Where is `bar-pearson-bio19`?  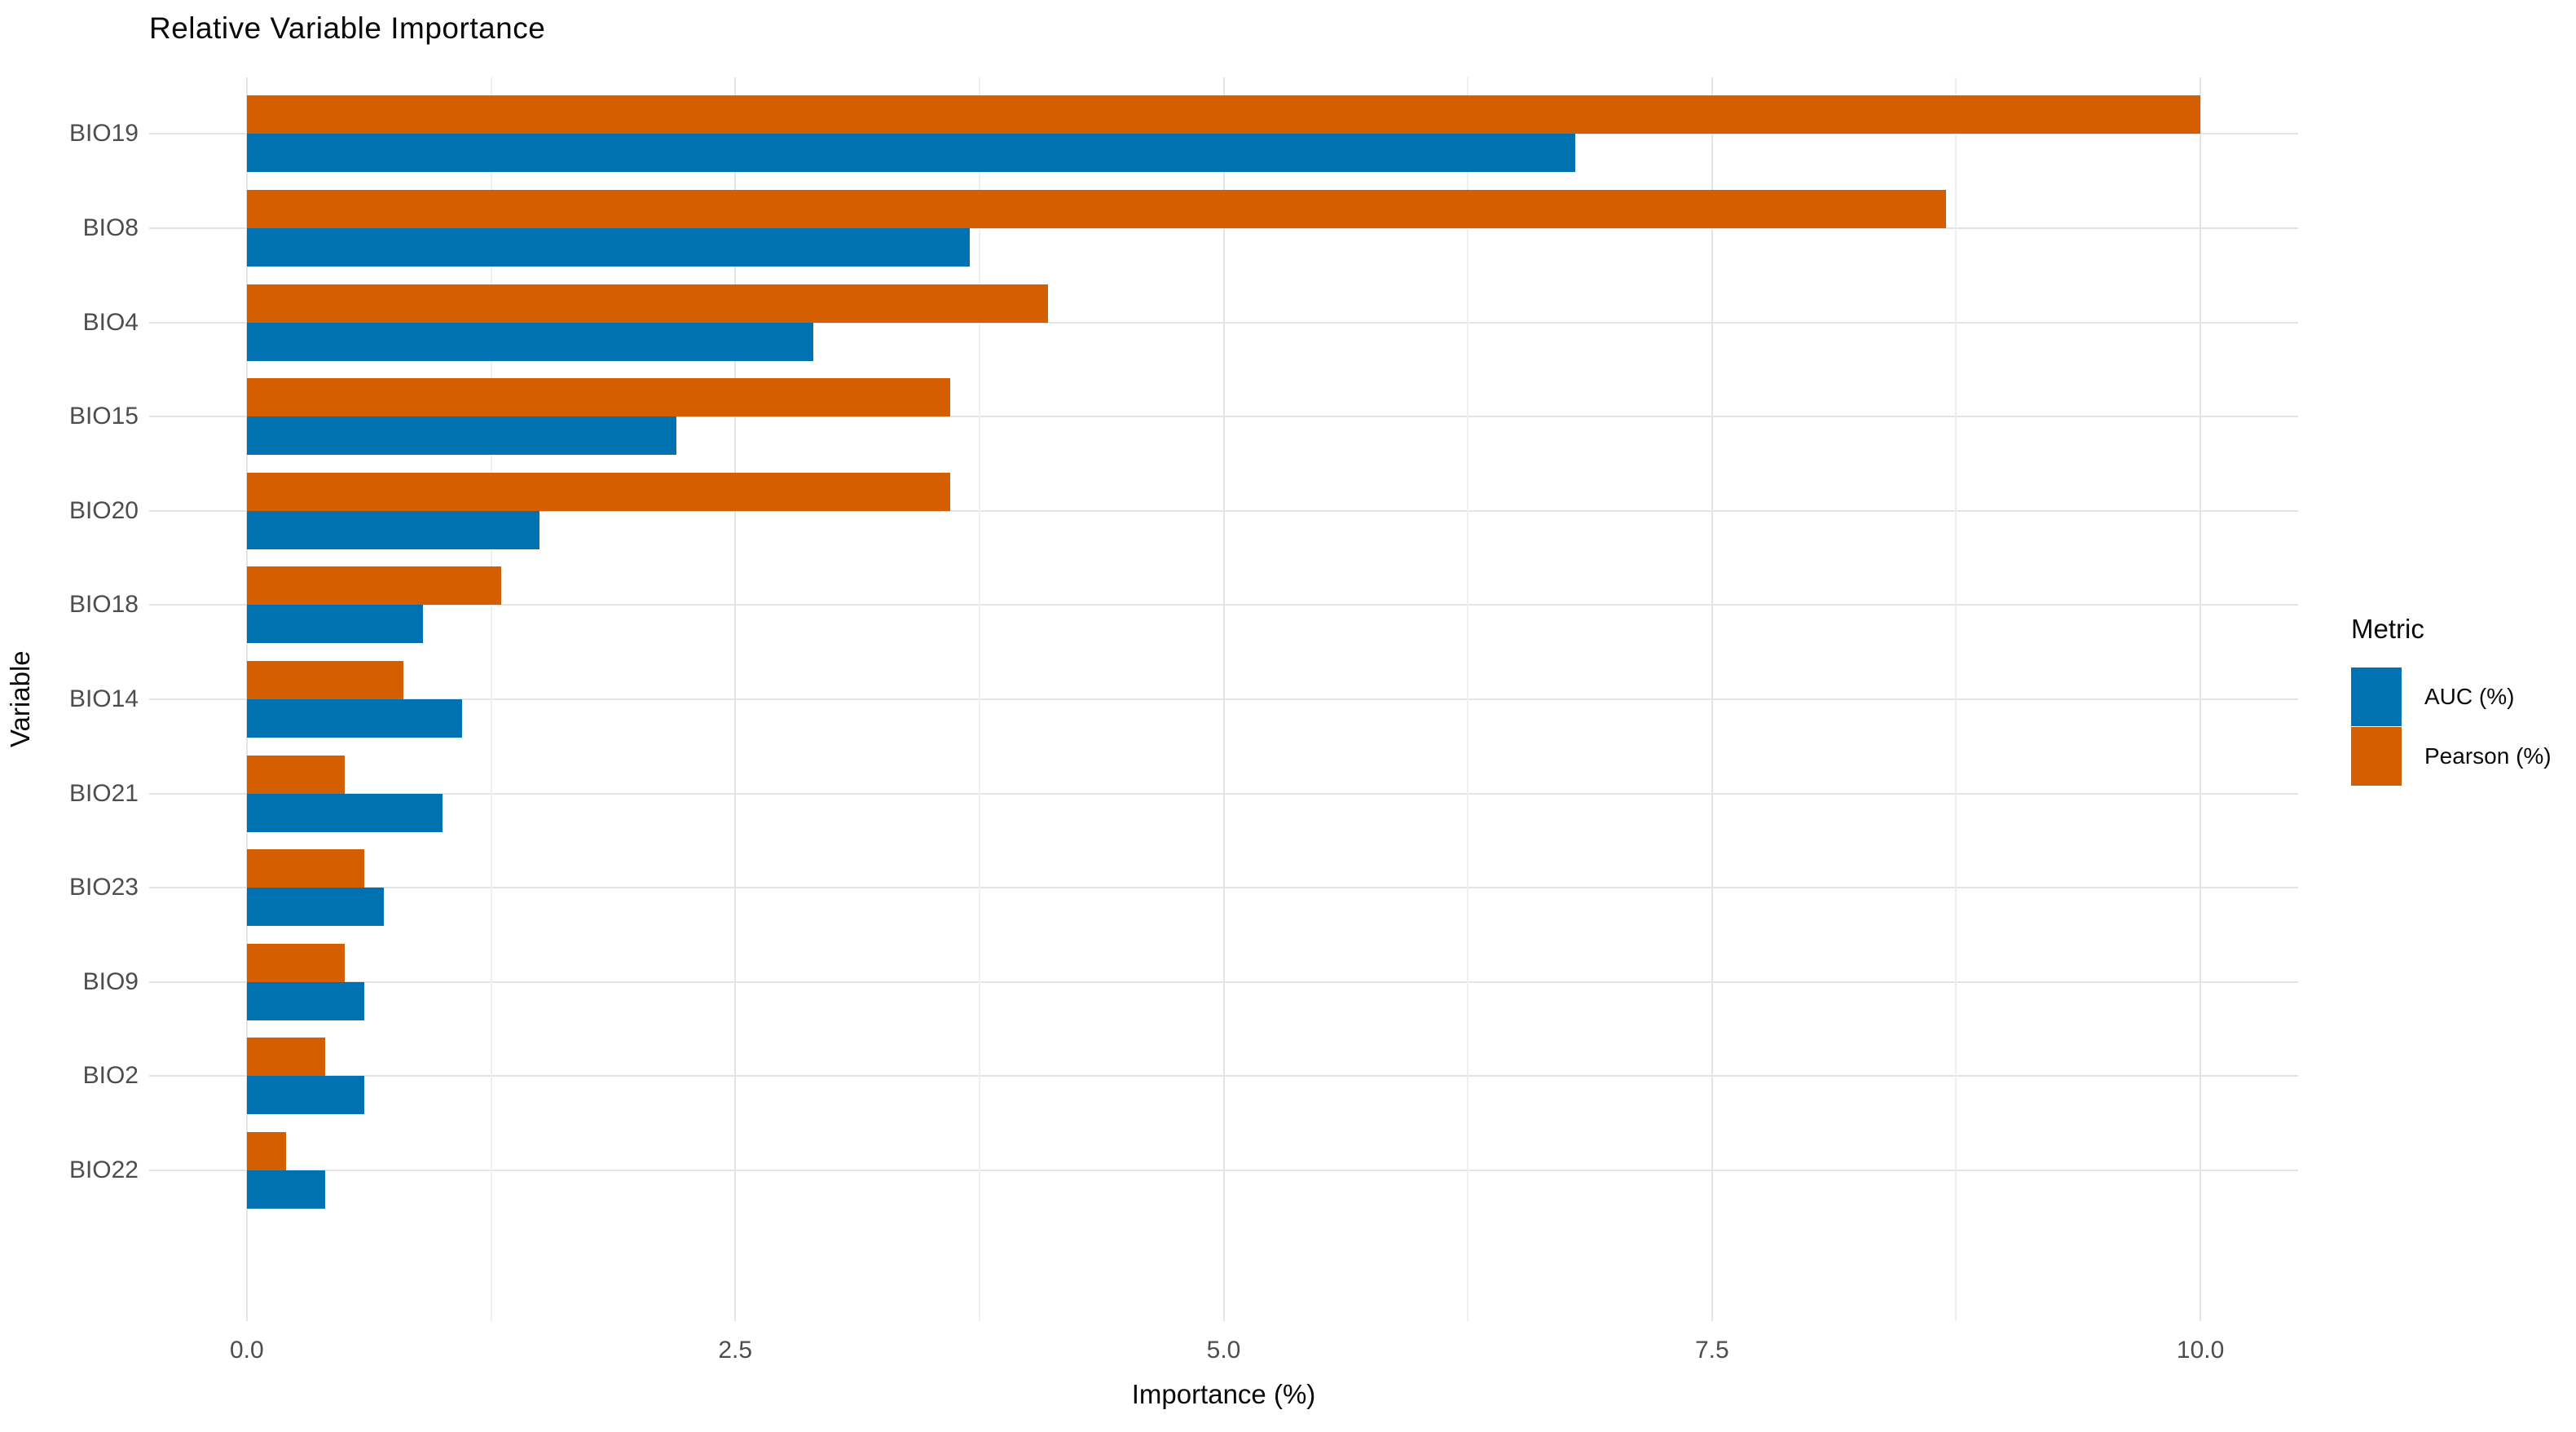
bar-pearson-bio19 is located at coordinates (1224, 114).